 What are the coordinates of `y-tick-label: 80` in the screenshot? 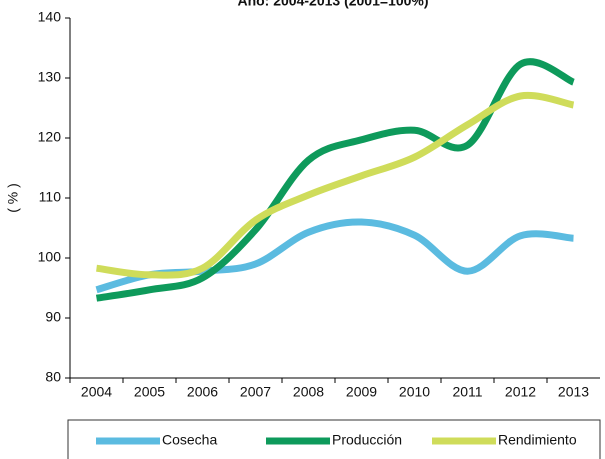 It's located at (53, 377).